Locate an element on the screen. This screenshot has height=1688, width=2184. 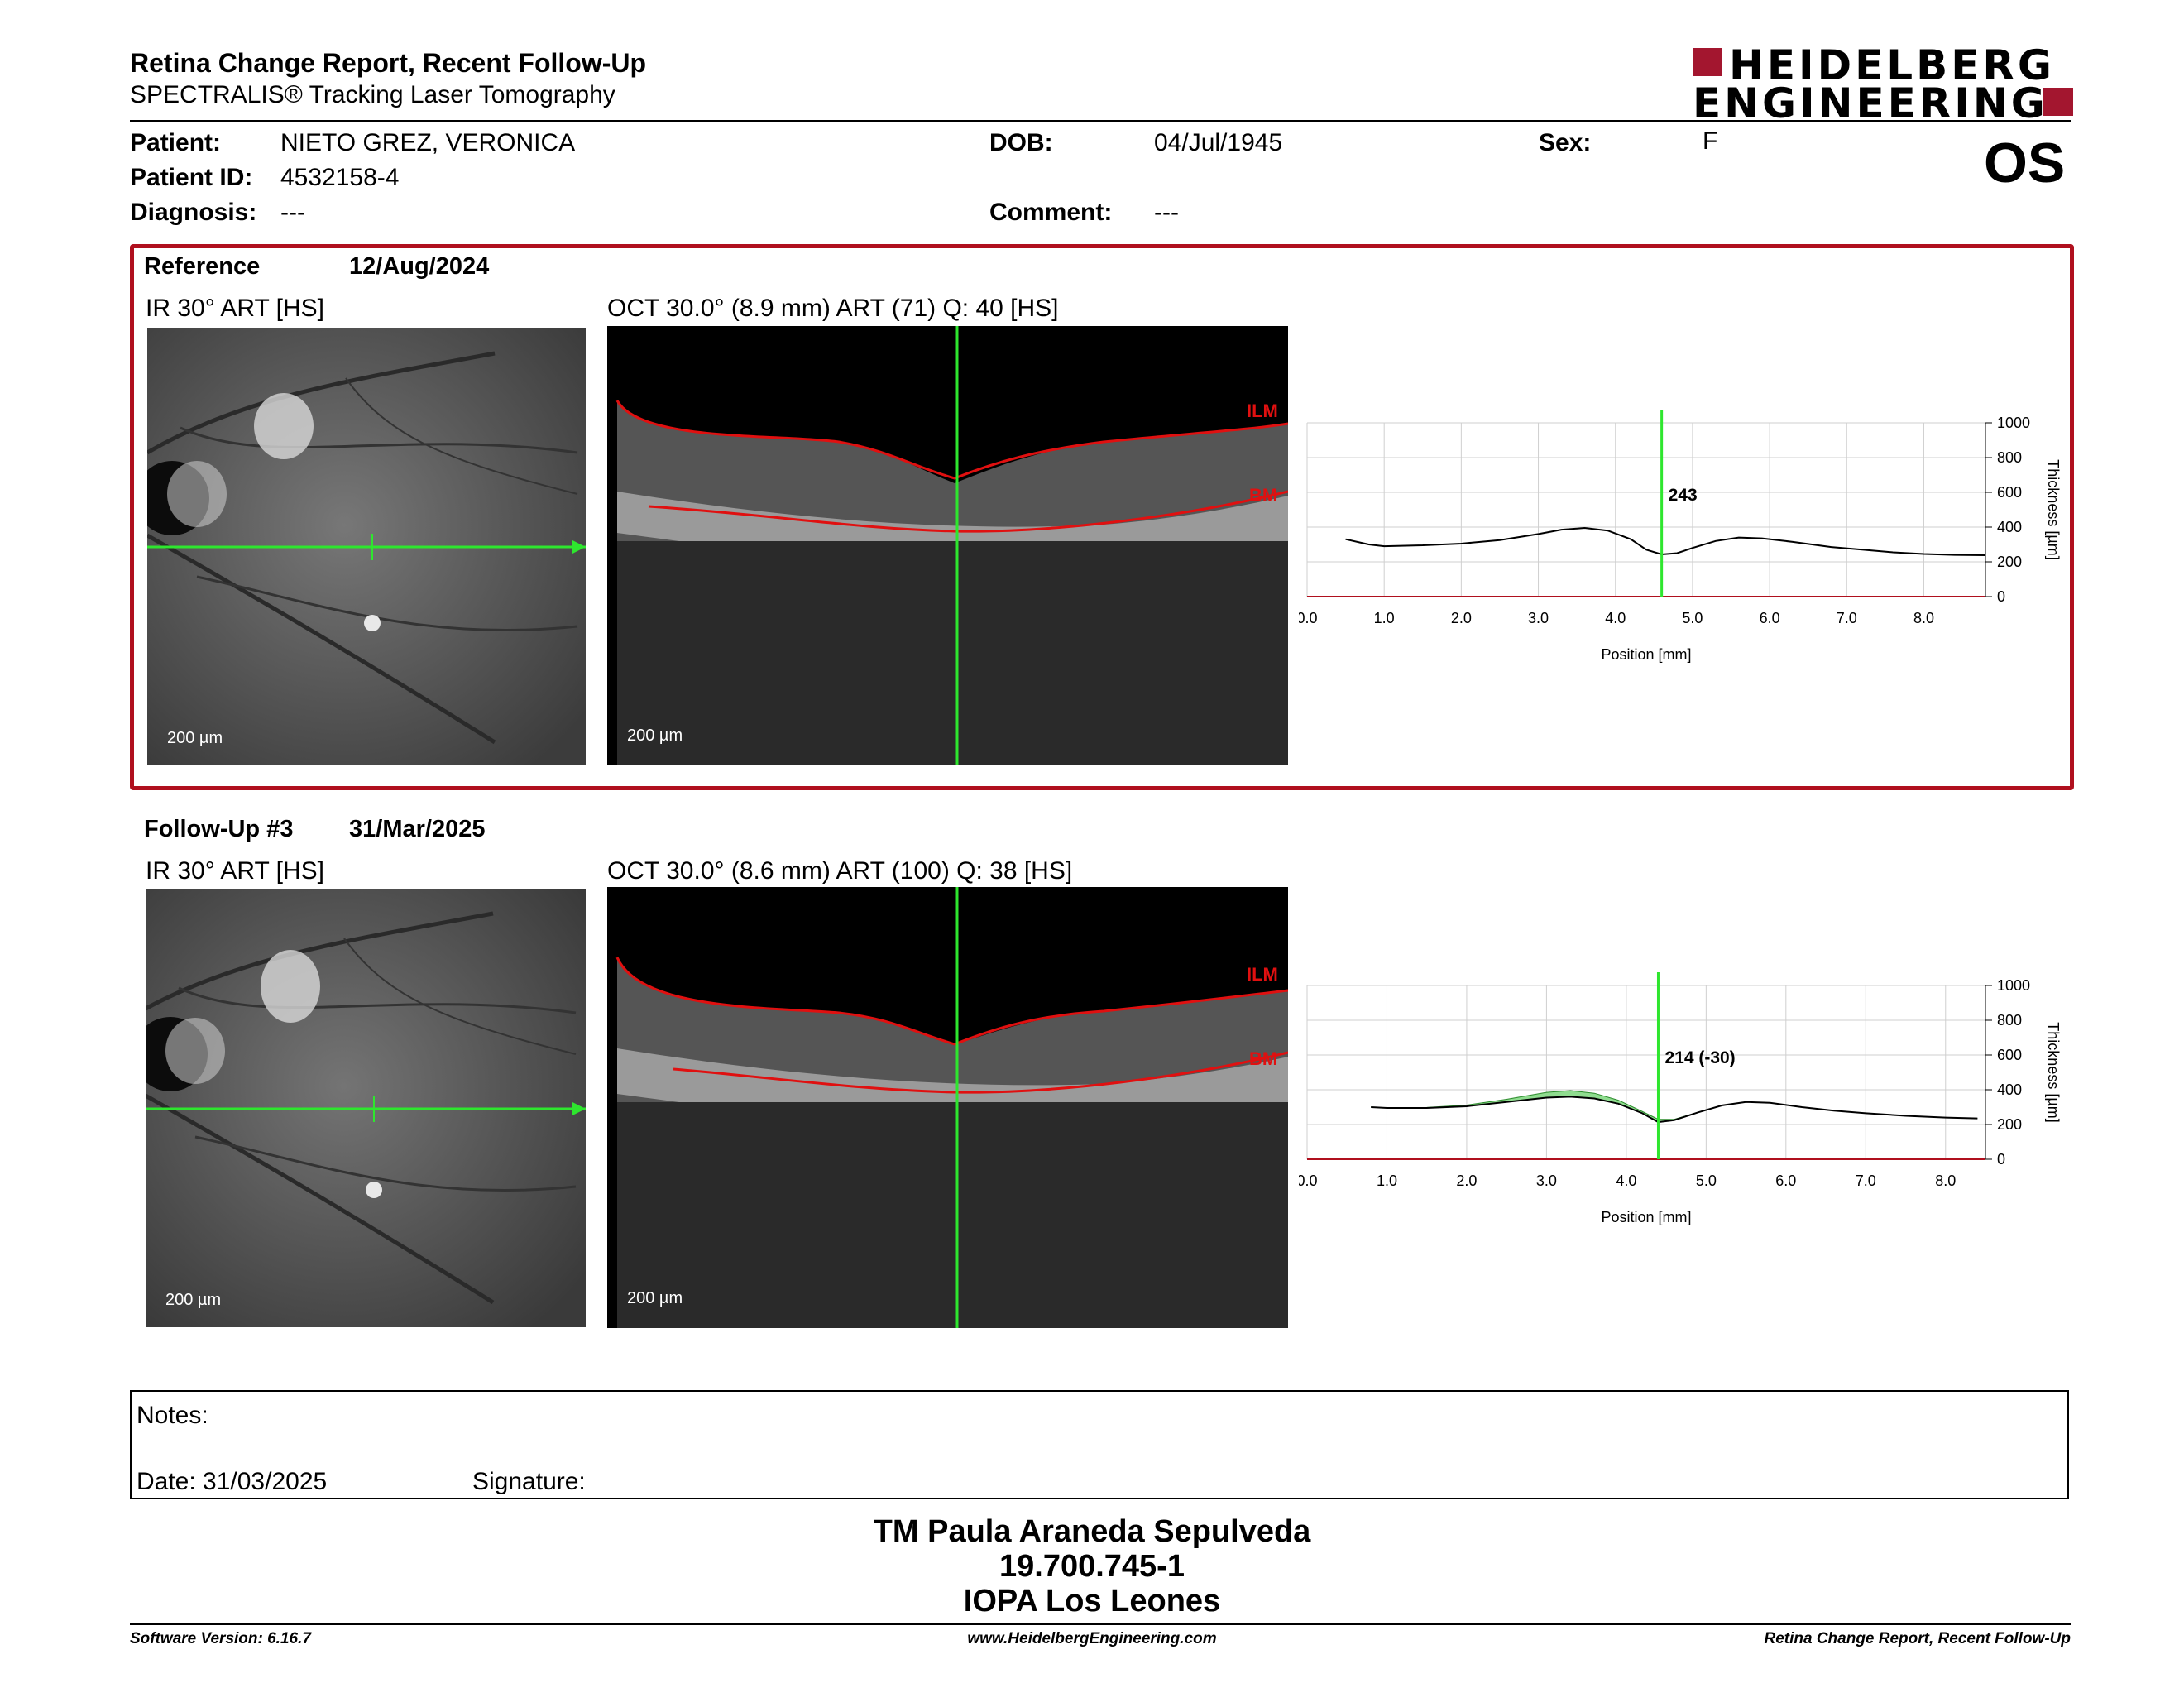
report-title: Retina Change Report, Recent Follow-Up is located at coordinates (388, 63).